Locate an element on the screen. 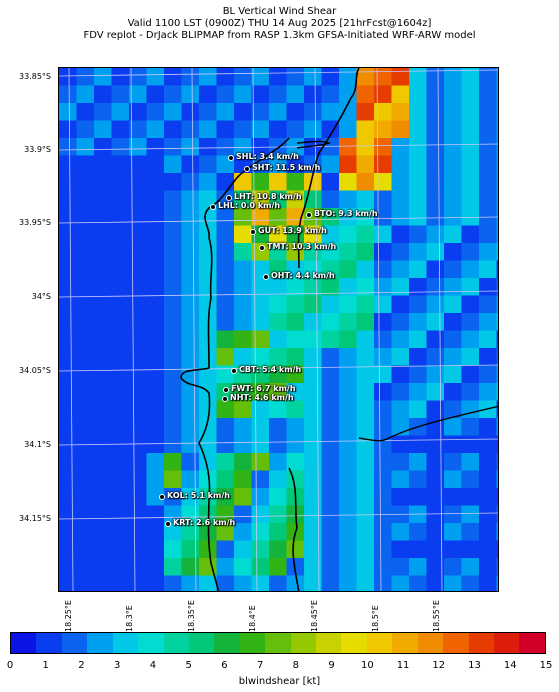 The width and height of the screenshot is (559, 692). station-dot is located at coordinates (262, 248).